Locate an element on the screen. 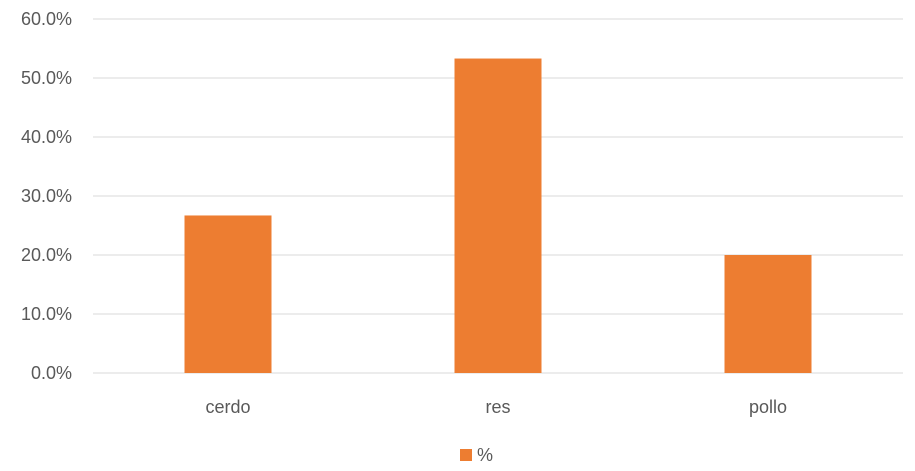  x-category-label: res is located at coordinates (497, 407).